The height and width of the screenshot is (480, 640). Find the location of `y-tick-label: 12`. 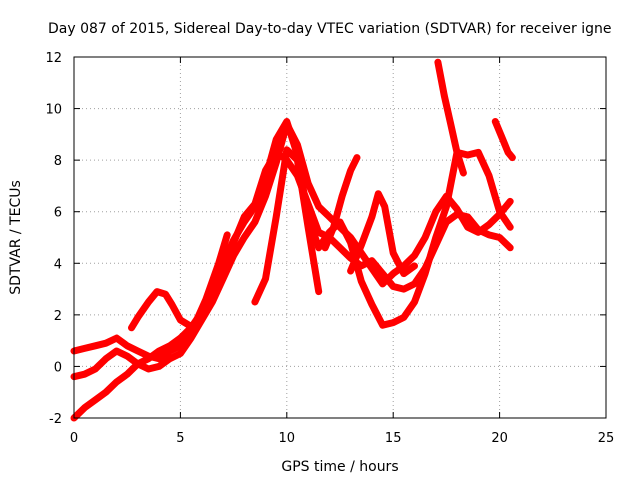

y-tick-label: 12 is located at coordinates (53, 58).